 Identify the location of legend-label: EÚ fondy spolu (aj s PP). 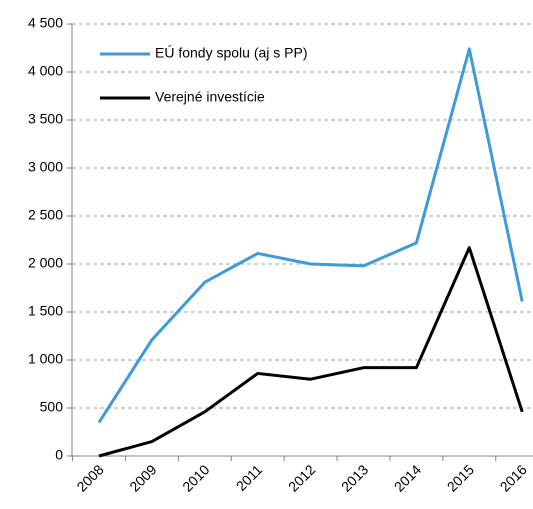
(231, 53).